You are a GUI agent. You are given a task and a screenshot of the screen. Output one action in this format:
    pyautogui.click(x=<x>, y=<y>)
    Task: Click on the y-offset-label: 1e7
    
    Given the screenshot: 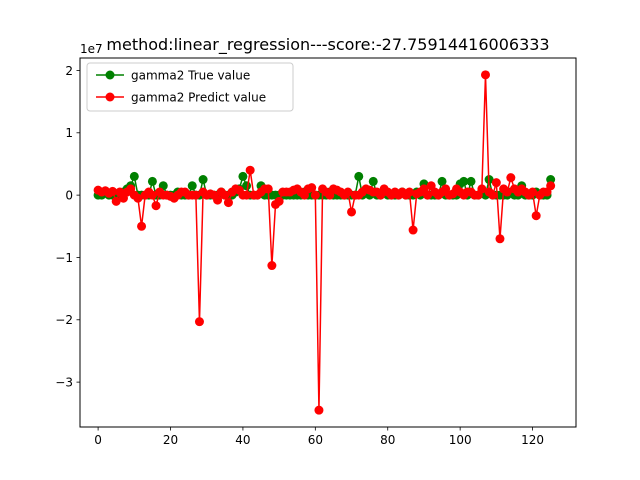 What is the action you would take?
    pyautogui.click(x=91, y=49)
    